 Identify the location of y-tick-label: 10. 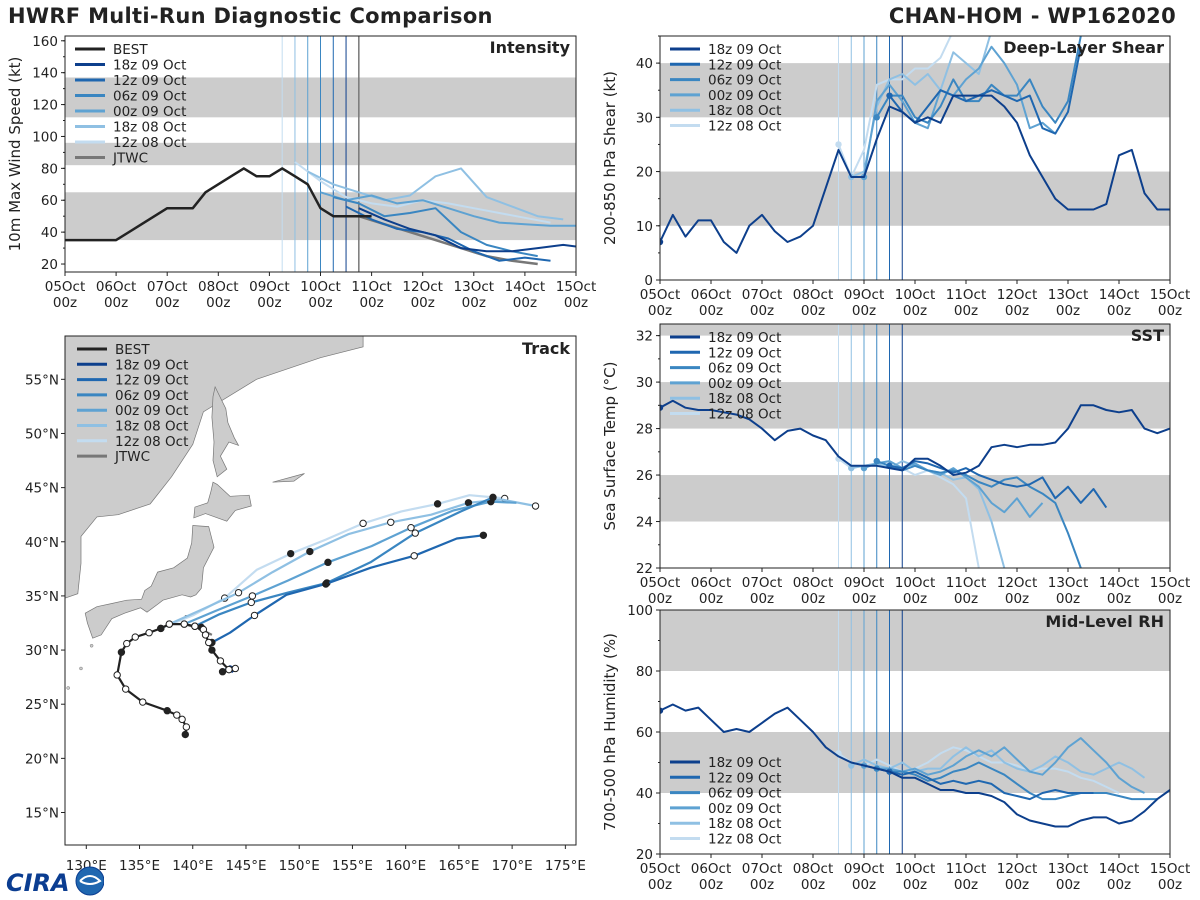
(644, 227).